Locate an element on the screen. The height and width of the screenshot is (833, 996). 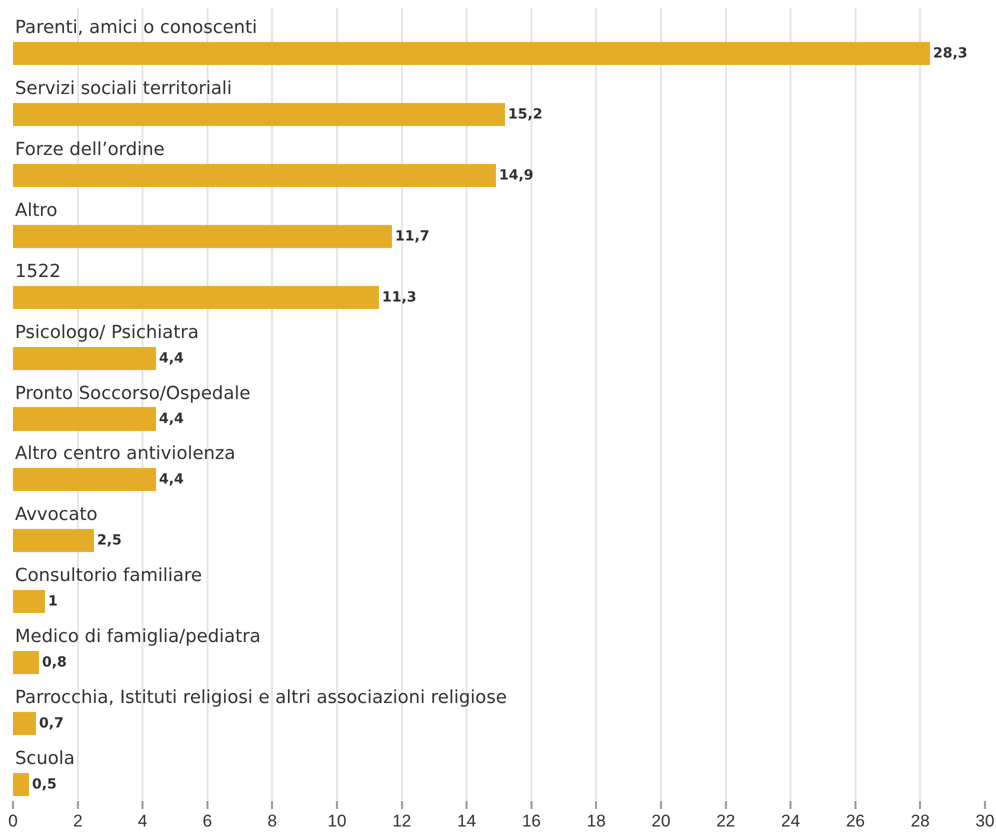
x-tick-label: 30 is located at coordinates (985, 820).